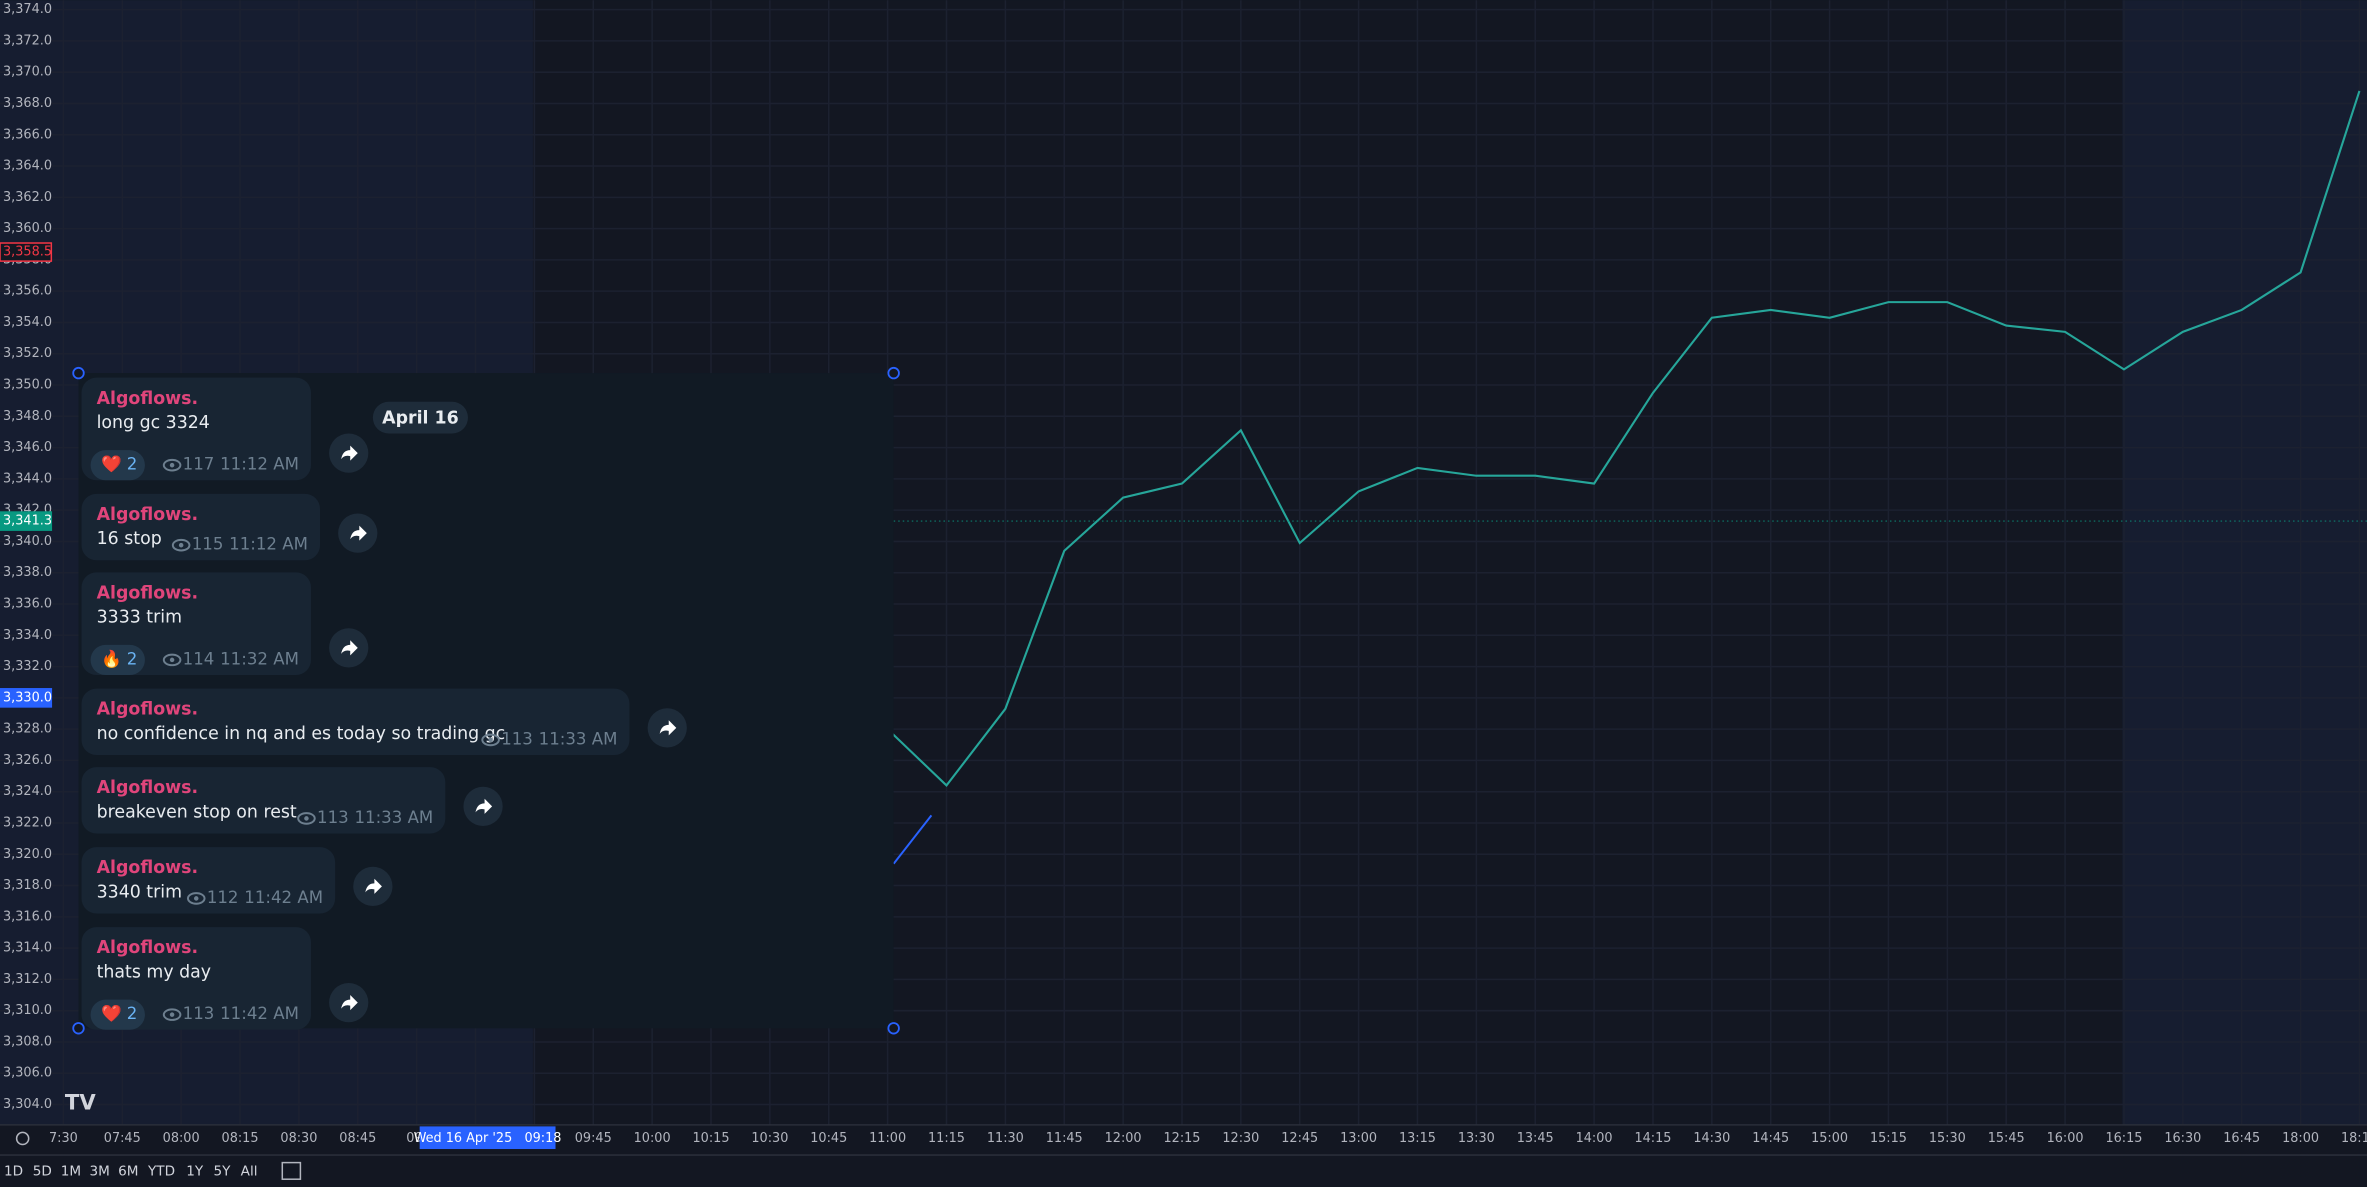 This screenshot has height=1187, width=2367. What do you see at coordinates (27, 103) in the screenshot?
I see `y-tick-label: 3,368.0` at bounding box center [27, 103].